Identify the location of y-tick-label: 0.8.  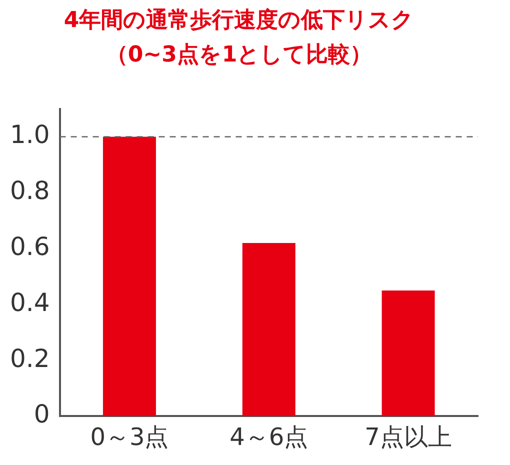
(30, 191).